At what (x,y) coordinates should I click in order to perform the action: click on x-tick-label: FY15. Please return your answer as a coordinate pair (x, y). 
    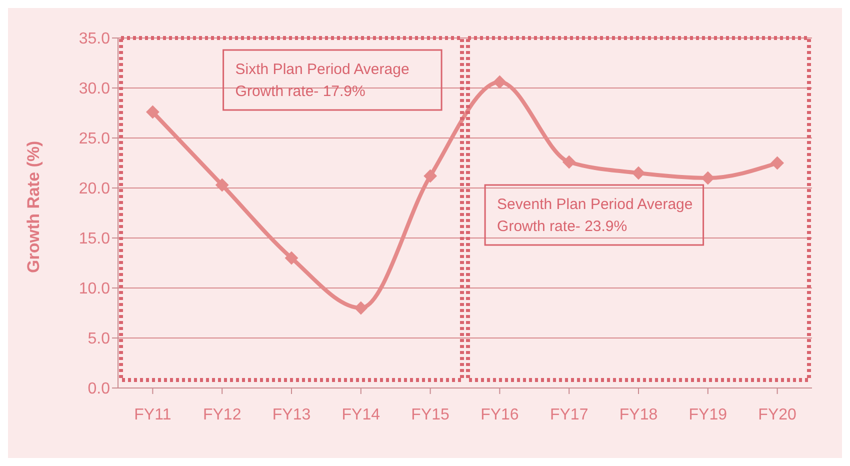
    Looking at the image, I should click on (430, 415).